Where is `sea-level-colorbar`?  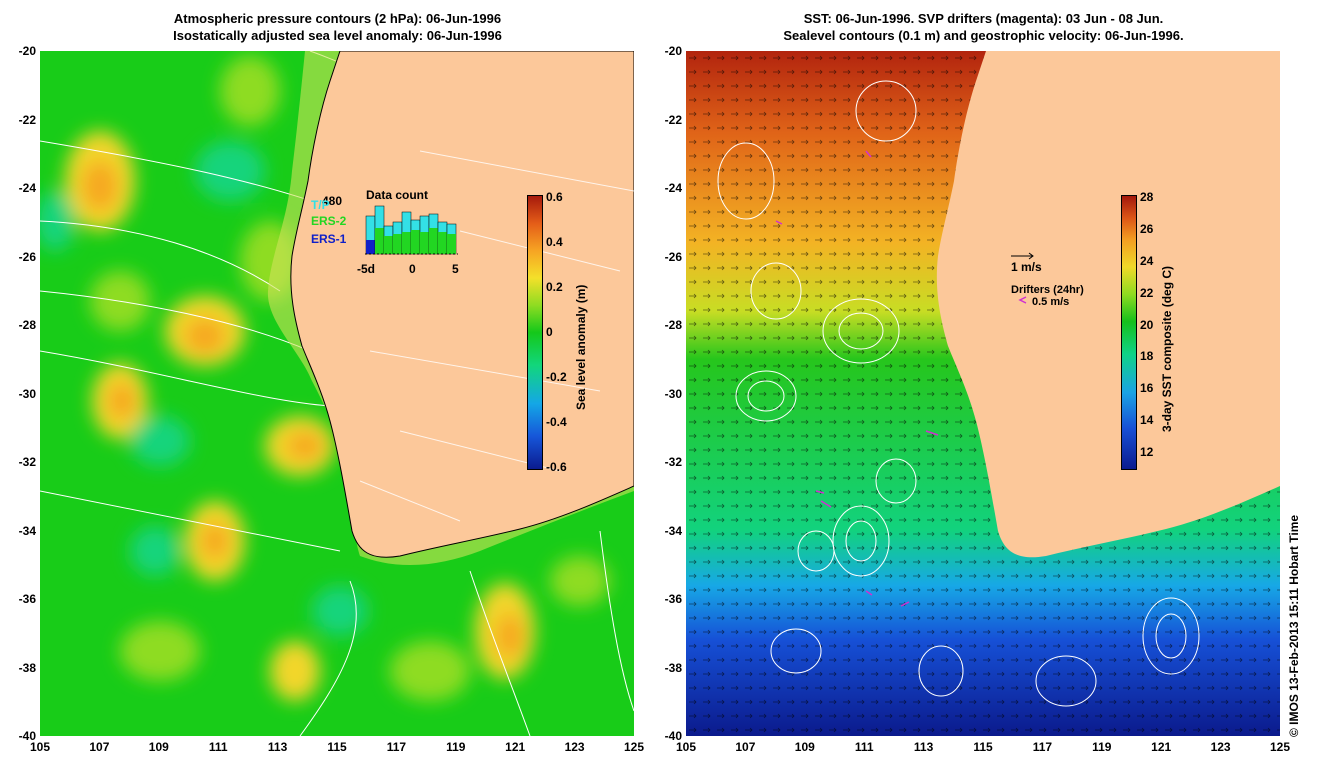
sea-level-colorbar is located at coordinates (535, 332).